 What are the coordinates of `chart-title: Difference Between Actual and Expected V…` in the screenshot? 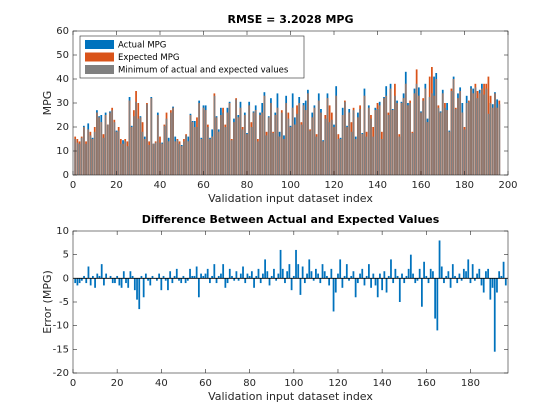 It's located at (291, 219).